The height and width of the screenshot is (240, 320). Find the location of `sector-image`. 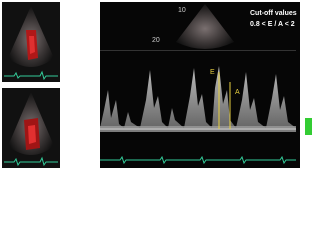

sector-image is located at coordinates (205, 26).